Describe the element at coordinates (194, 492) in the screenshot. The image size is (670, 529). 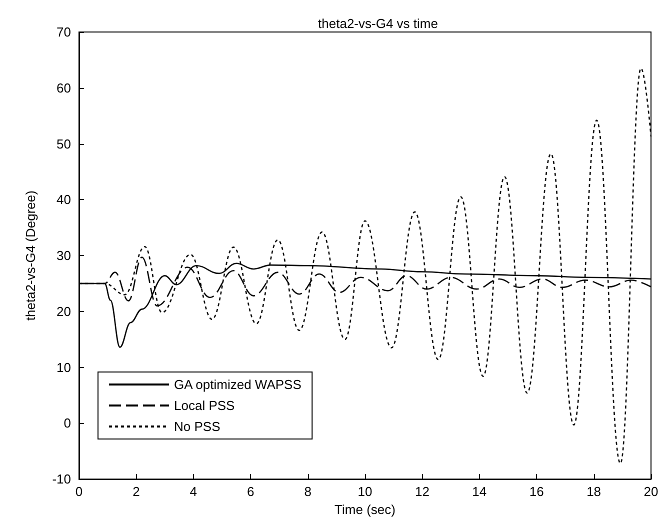
I see `x-tick-label: 4` at that location.